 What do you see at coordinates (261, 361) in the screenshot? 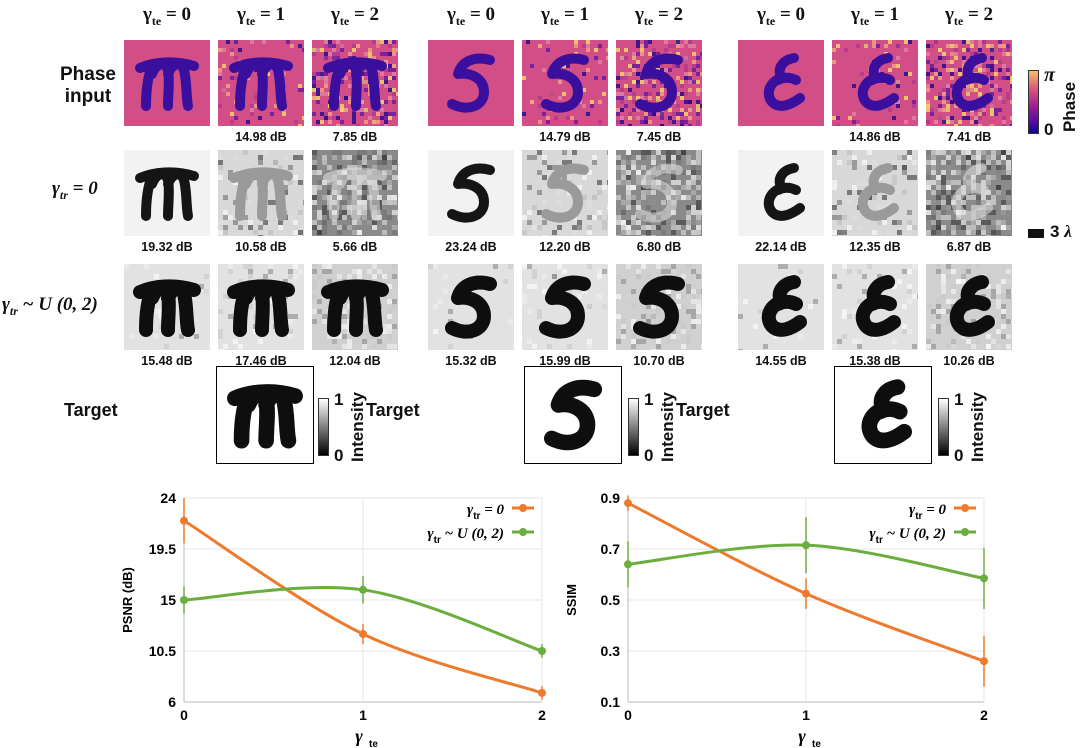
I see `tru-psnr-label: 17.46 dB` at bounding box center [261, 361].